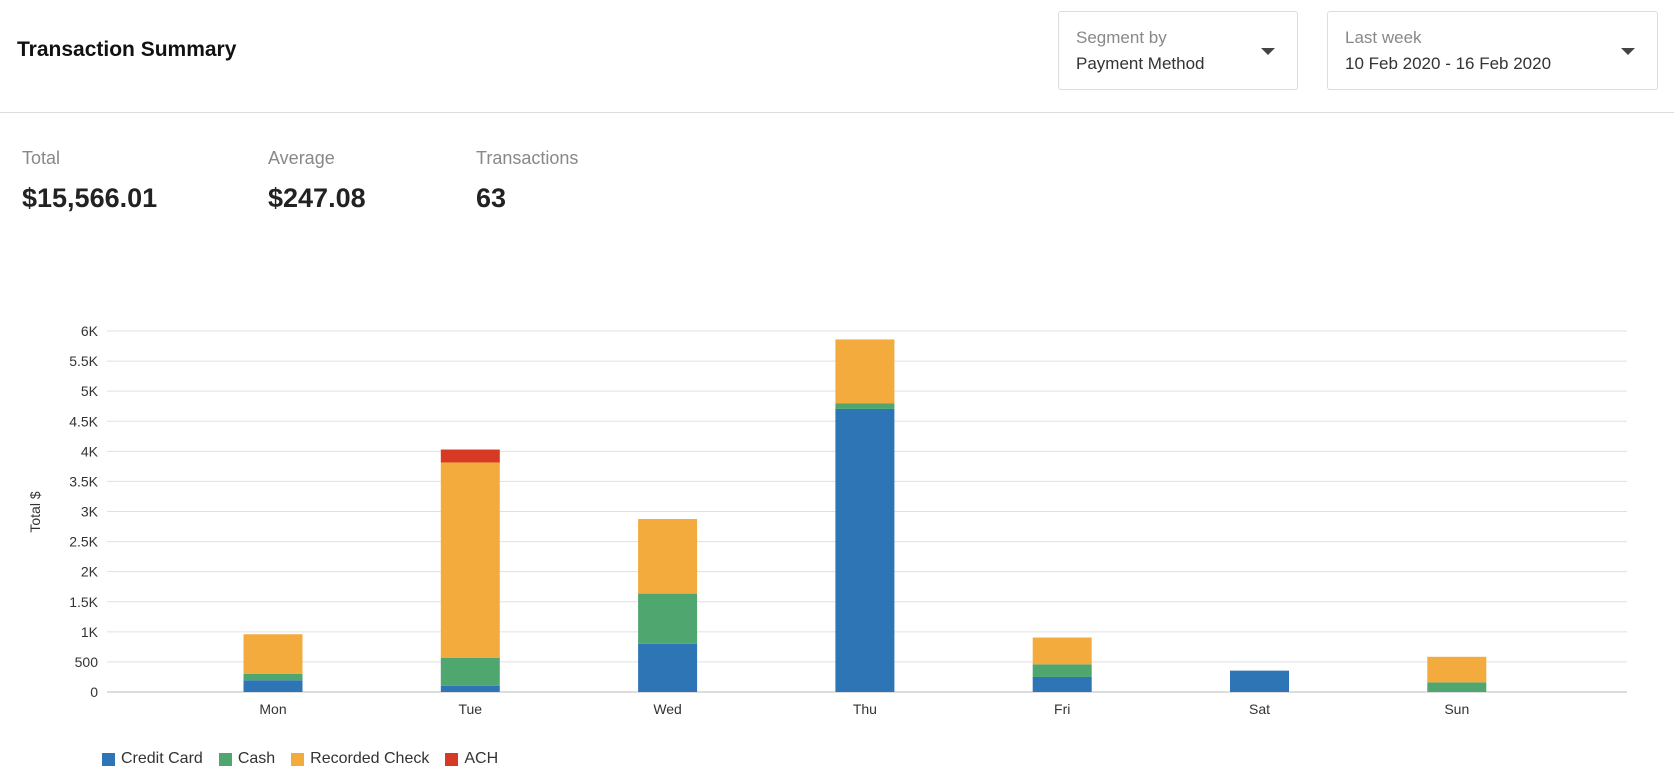 The image size is (1674, 784). I want to click on y-tick-label: 2K, so click(90, 572).